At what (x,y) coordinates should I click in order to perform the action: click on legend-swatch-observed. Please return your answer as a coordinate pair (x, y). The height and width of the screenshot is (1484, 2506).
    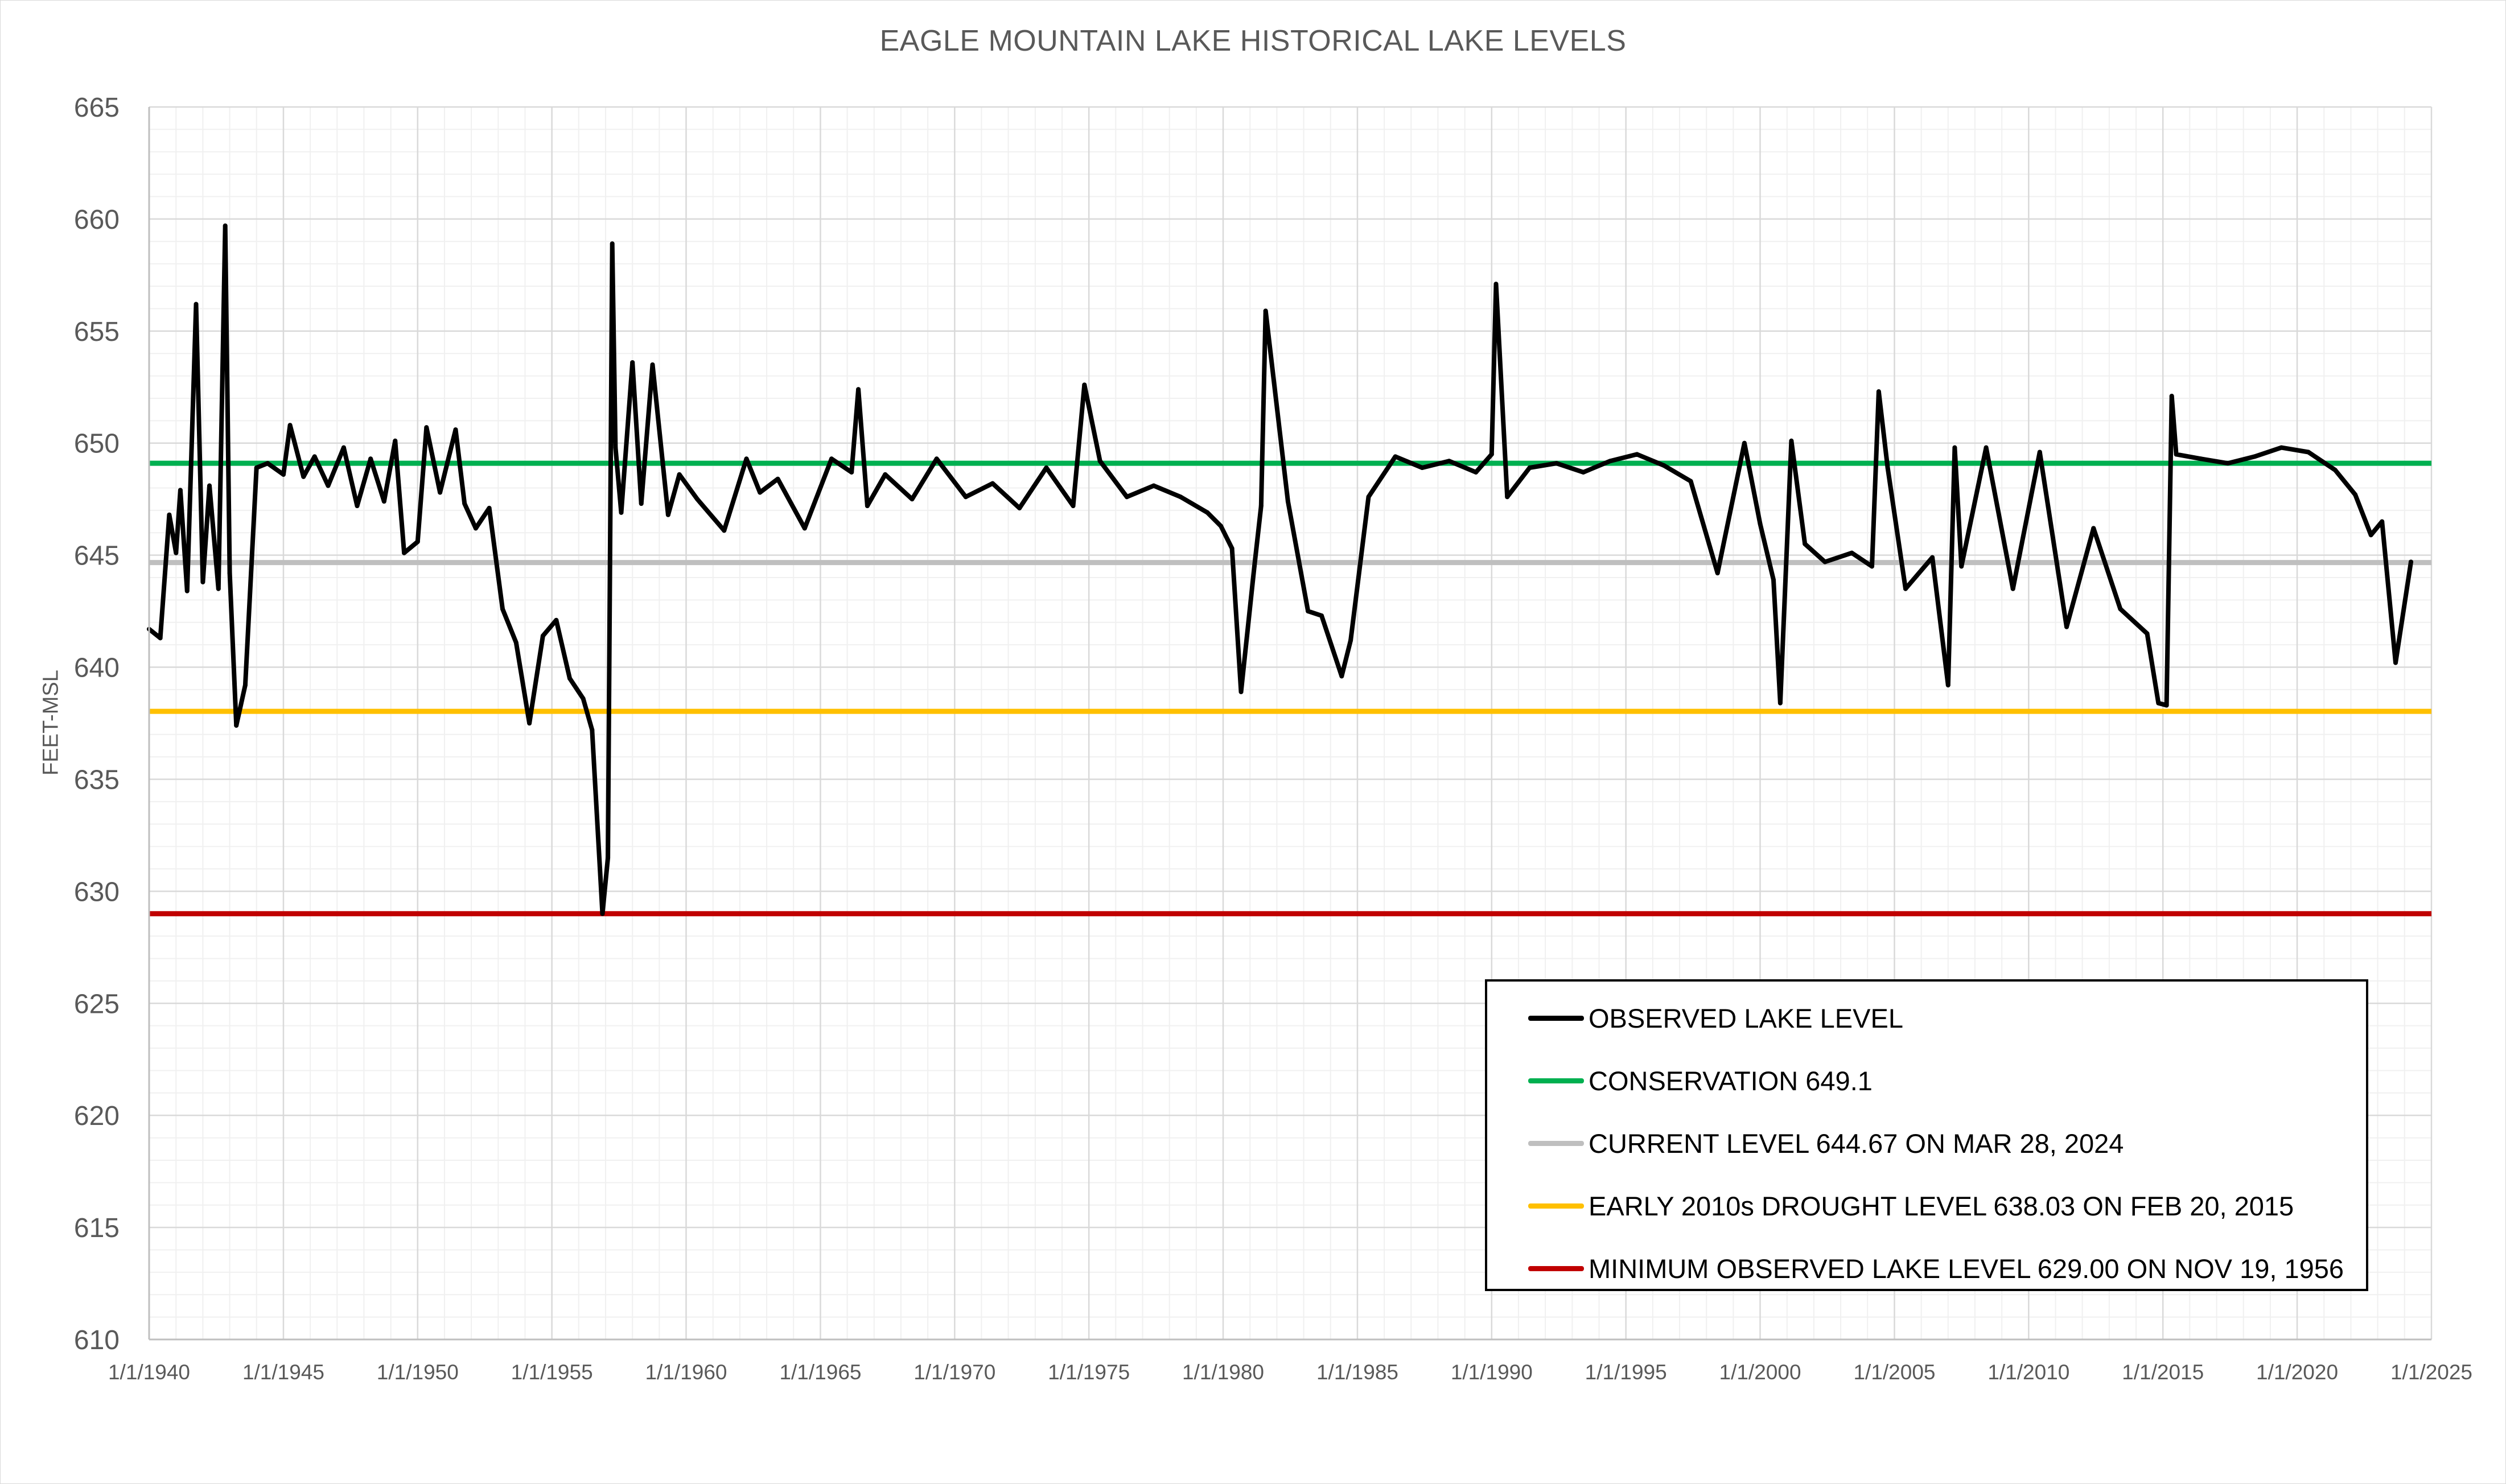
    Looking at the image, I should click on (1556, 1018).